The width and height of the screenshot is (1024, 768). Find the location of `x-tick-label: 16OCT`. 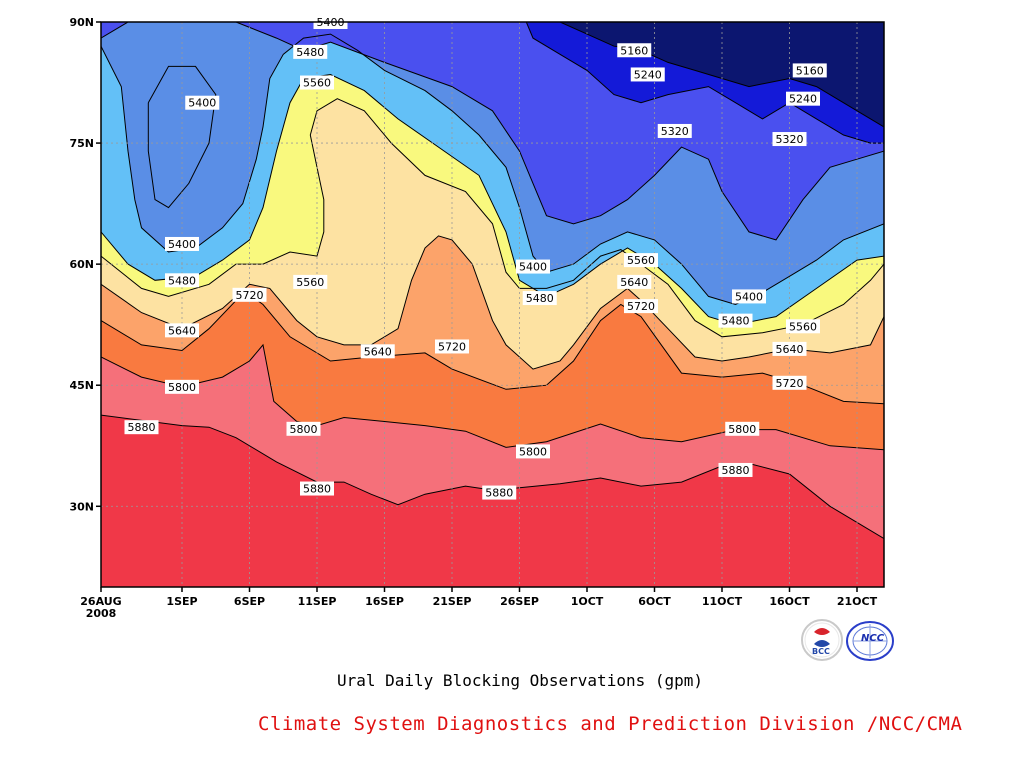

x-tick-label: 16OCT is located at coordinates (789, 601).